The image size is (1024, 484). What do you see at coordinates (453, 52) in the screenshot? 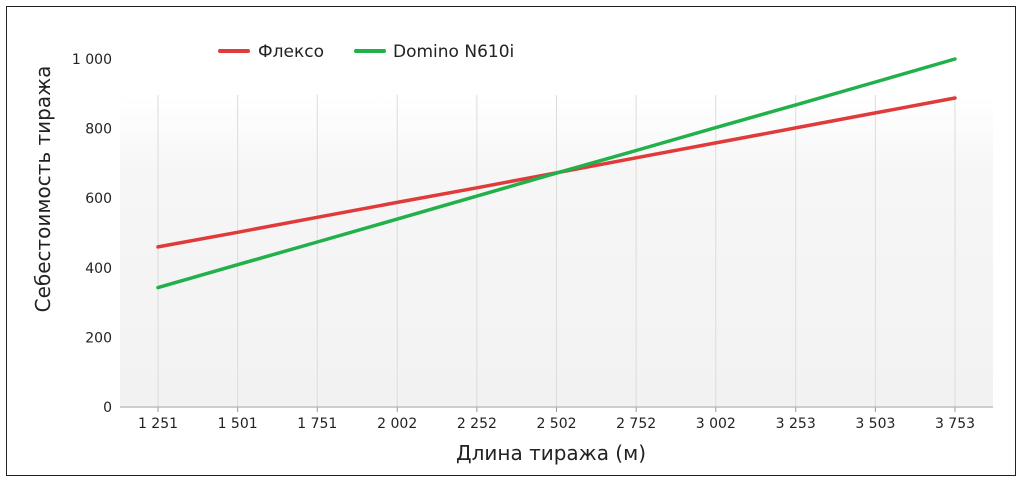
I see `legend-label: Domino N610i` at bounding box center [453, 52].